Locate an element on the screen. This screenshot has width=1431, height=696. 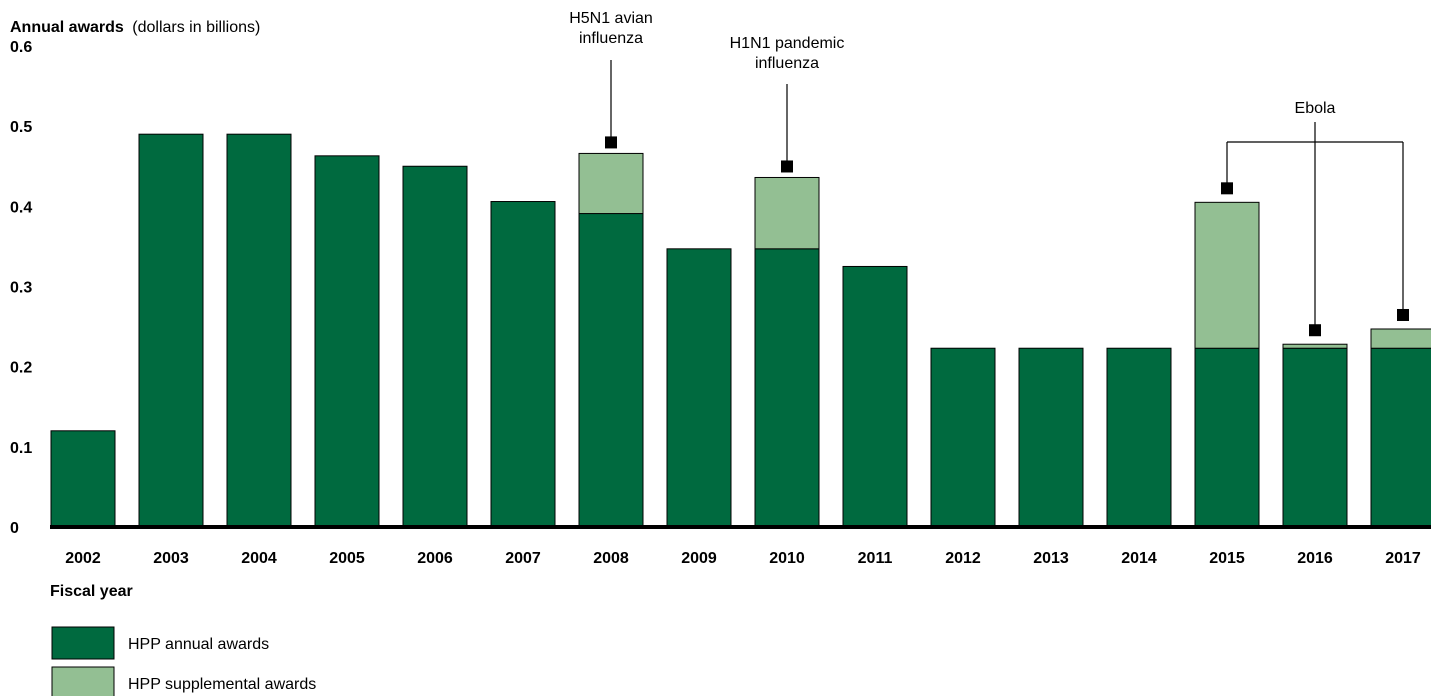
x-tick-label: 2007 is located at coordinates (523, 558).